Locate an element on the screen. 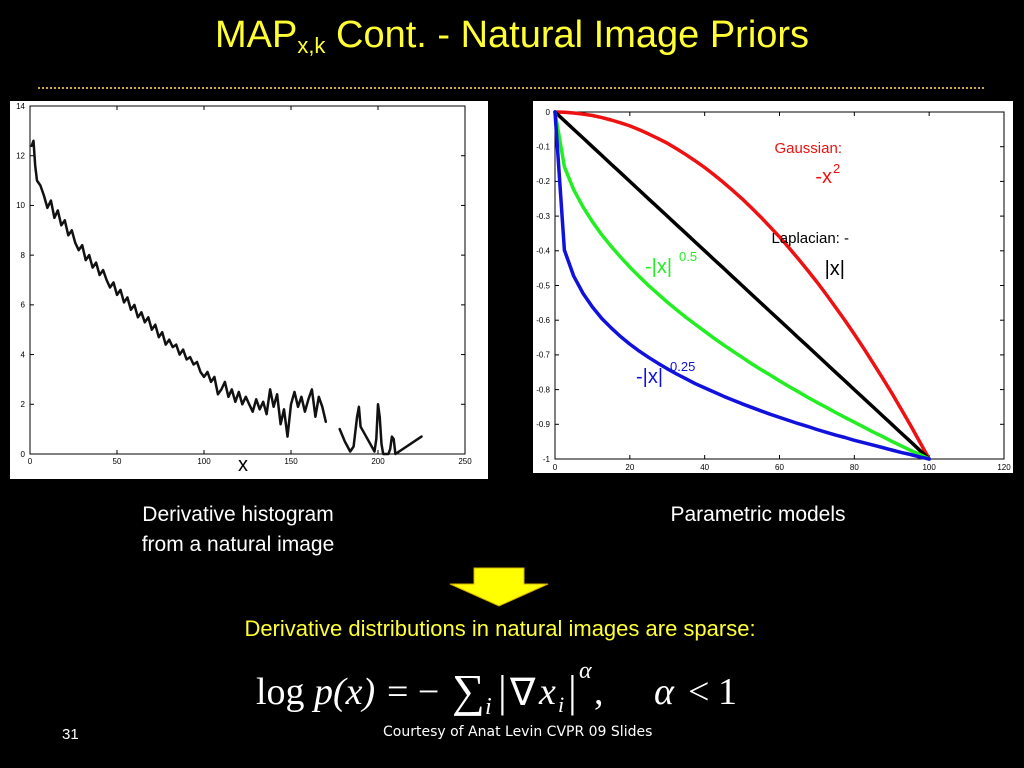 The width and height of the screenshot is (1024, 768). y-tick-label: -0.6 is located at coordinates (543, 320).